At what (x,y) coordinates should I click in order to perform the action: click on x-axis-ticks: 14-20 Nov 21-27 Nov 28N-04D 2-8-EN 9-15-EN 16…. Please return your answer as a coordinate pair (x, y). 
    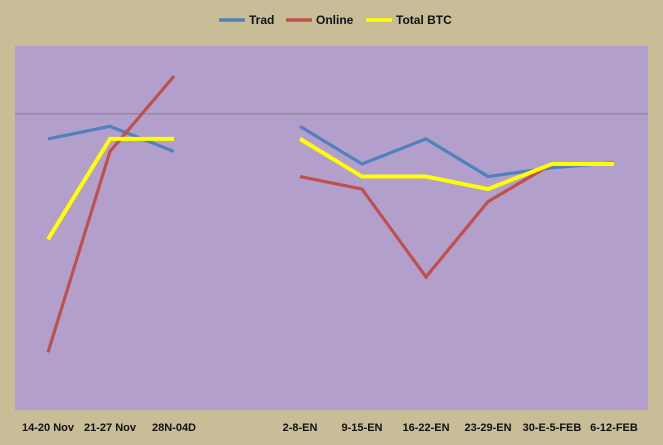
    Looking at the image, I should click on (330, 428).